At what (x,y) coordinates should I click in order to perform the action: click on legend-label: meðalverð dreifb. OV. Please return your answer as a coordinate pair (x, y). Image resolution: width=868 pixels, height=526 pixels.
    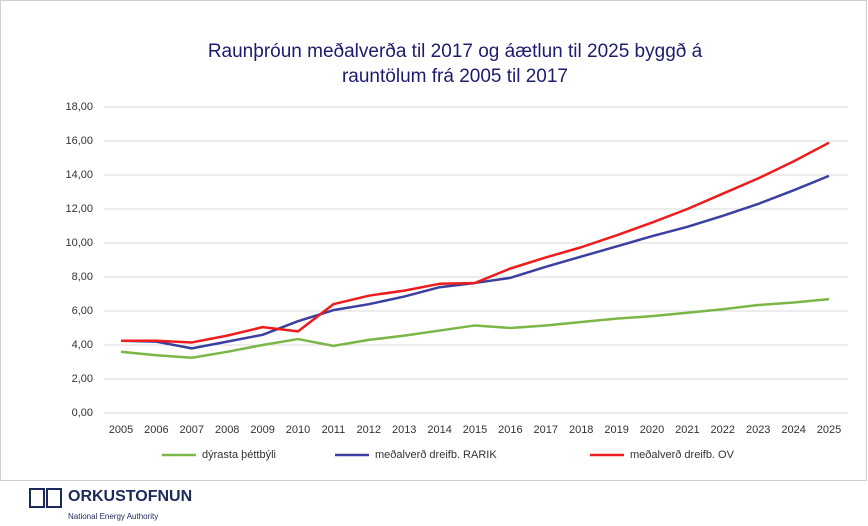
    Looking at the image, I should click on (682, 455).